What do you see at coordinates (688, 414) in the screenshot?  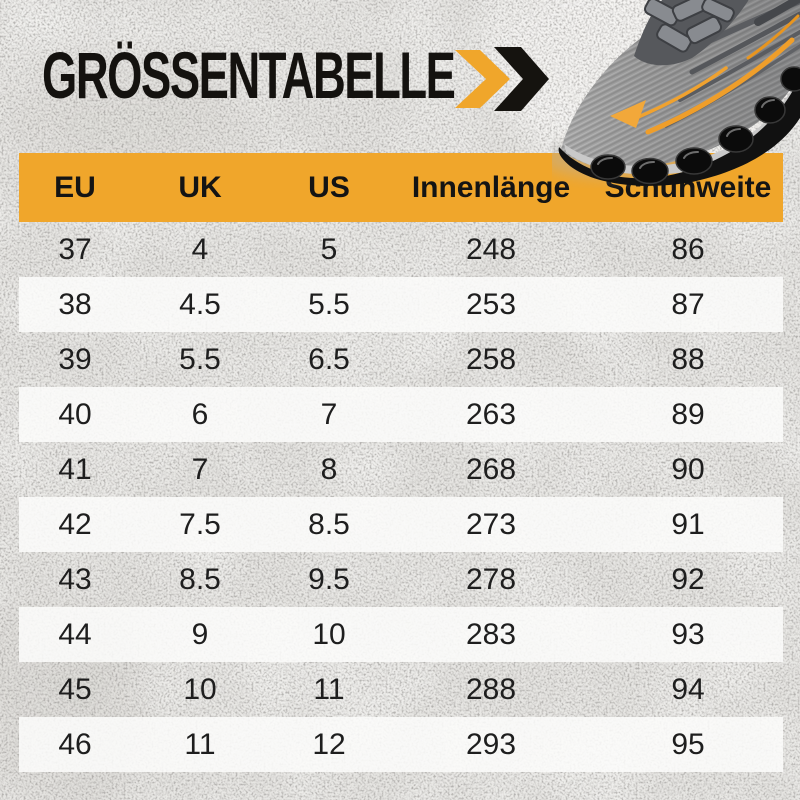 I see `cell-schuhweite: 89` at bounding box center [688, 414].